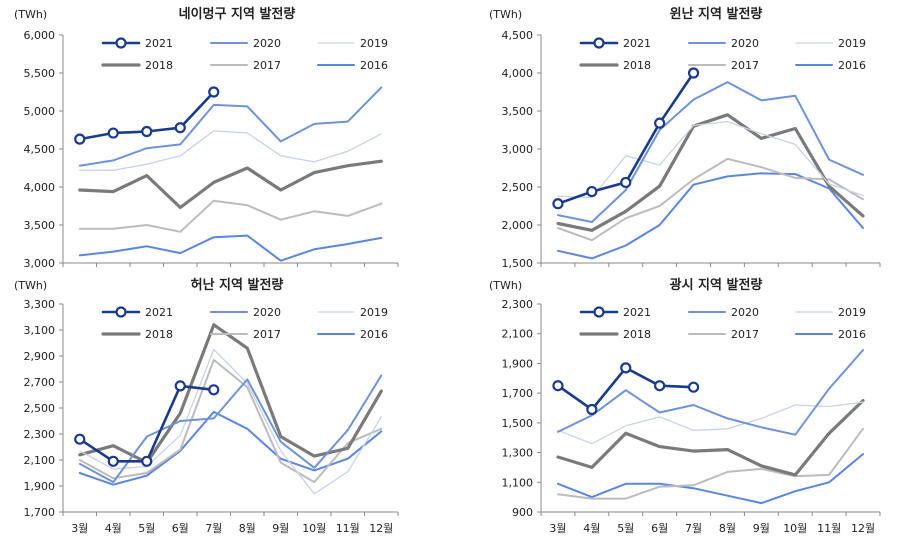 The height and width of the screenshot is (548, 920). Describe the element at coordinates (213, 528) in the screenshot. I see `x-tick-label: 7월` at that location.